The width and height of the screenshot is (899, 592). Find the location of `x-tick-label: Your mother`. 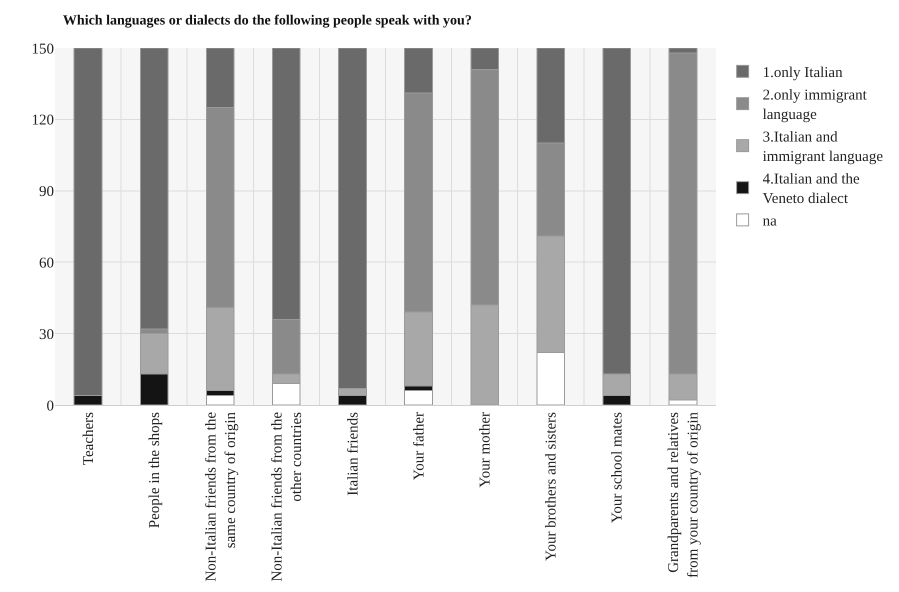

x-tick-label: Your mother is located at coordinates (486, 450).